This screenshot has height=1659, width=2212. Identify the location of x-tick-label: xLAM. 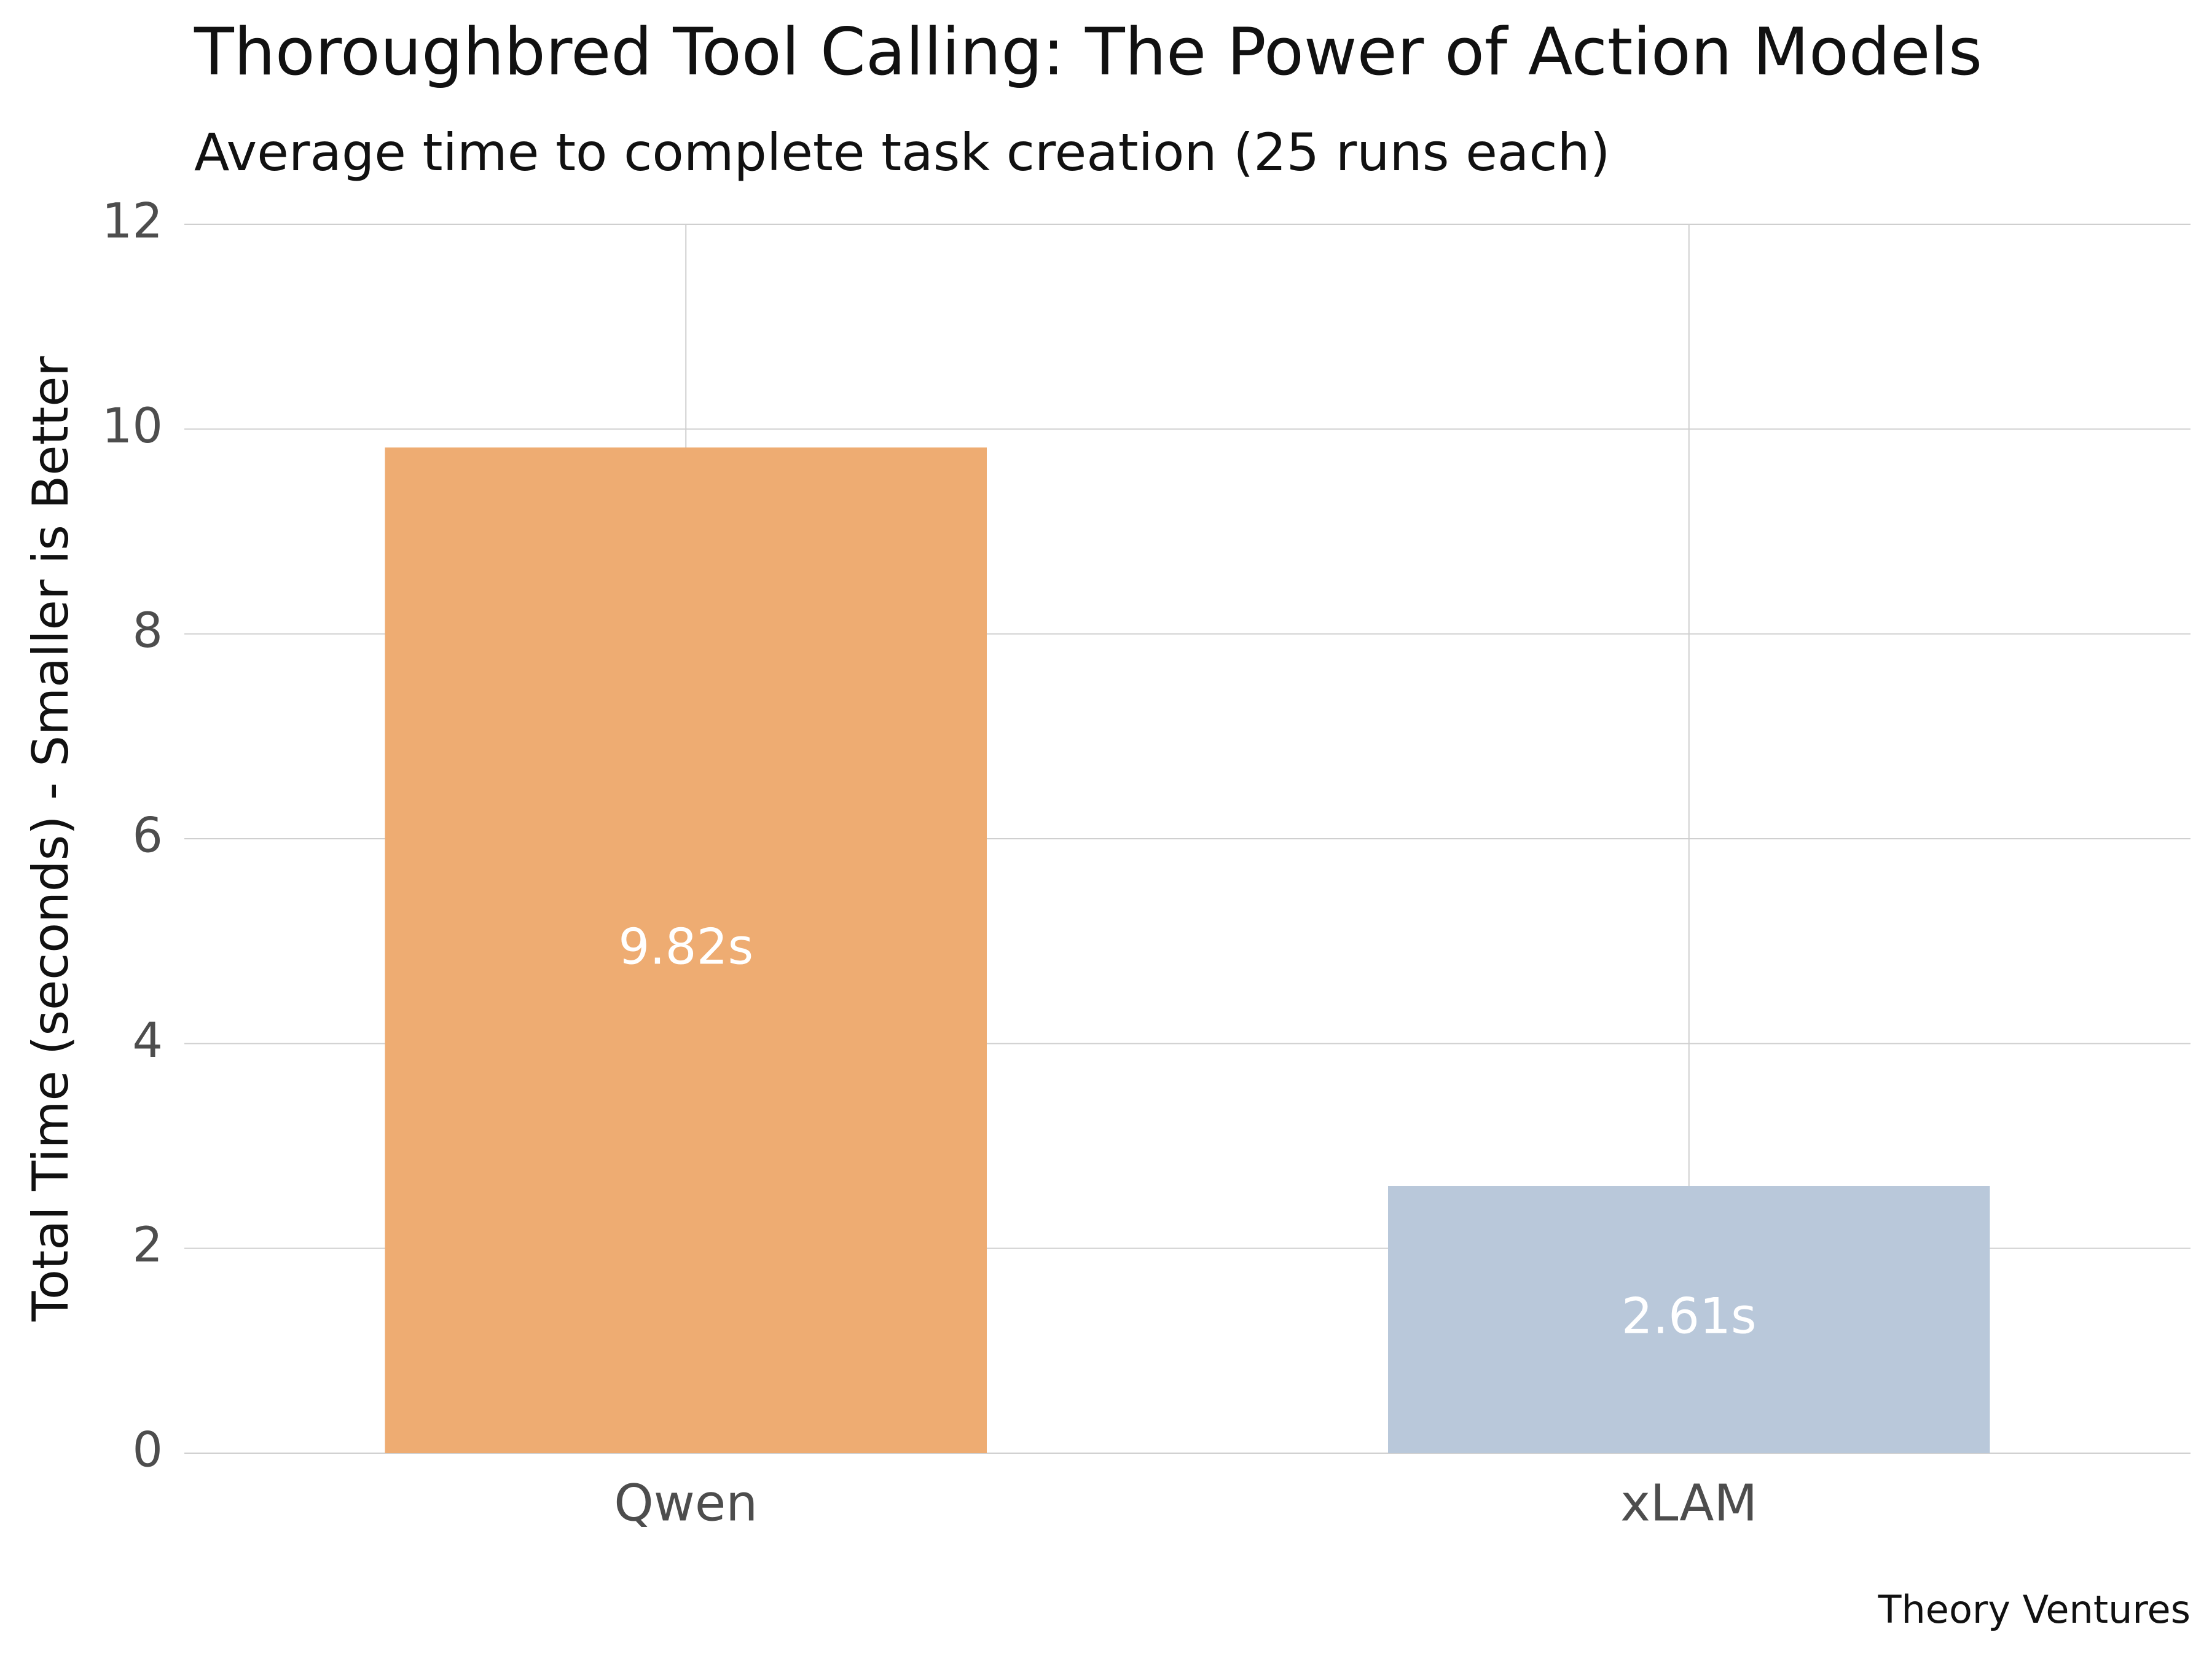
(1688, 1503).